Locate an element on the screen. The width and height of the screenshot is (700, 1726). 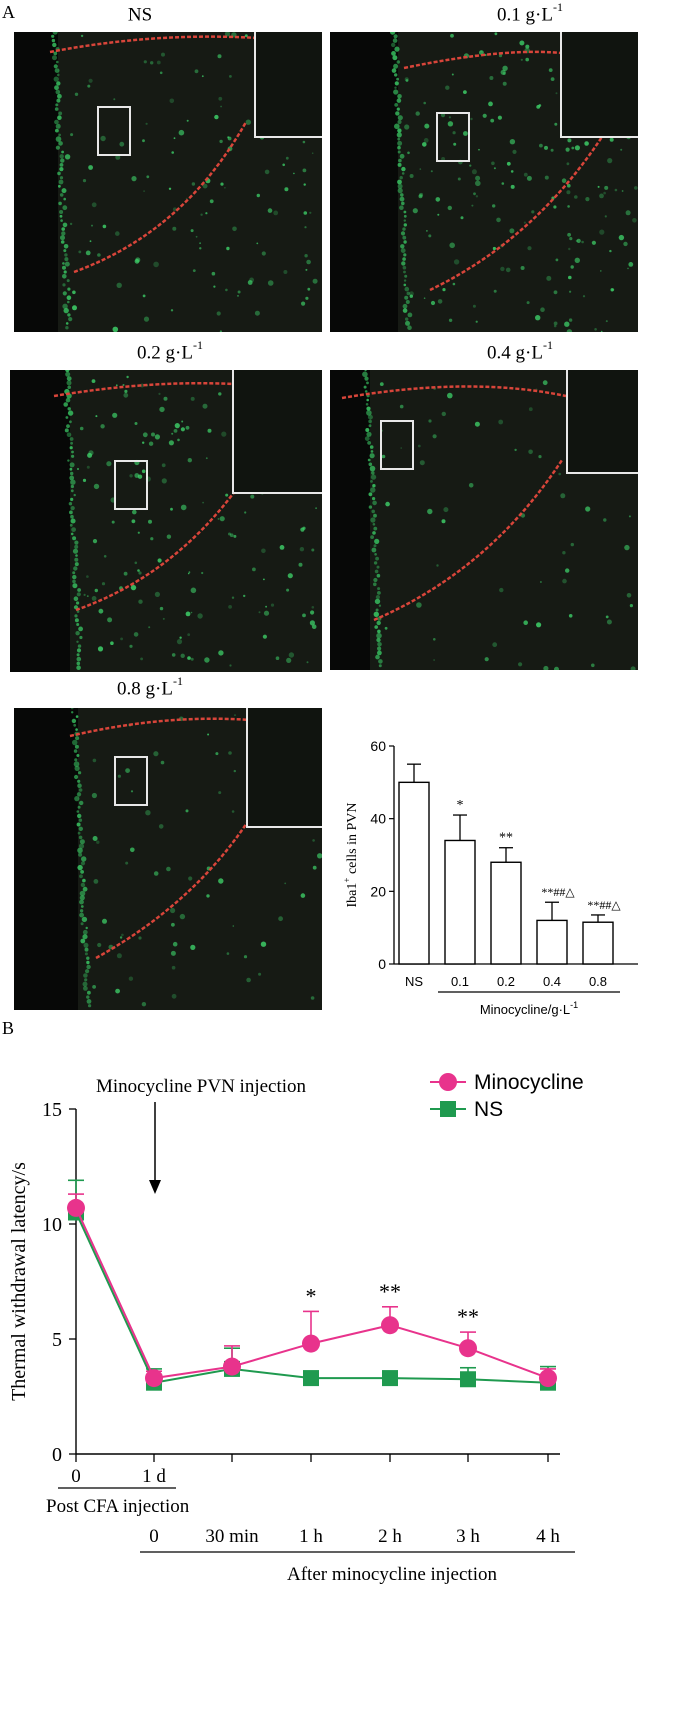
bar-y-label-rest: cells in PVN is located at coordinates (352, 839).